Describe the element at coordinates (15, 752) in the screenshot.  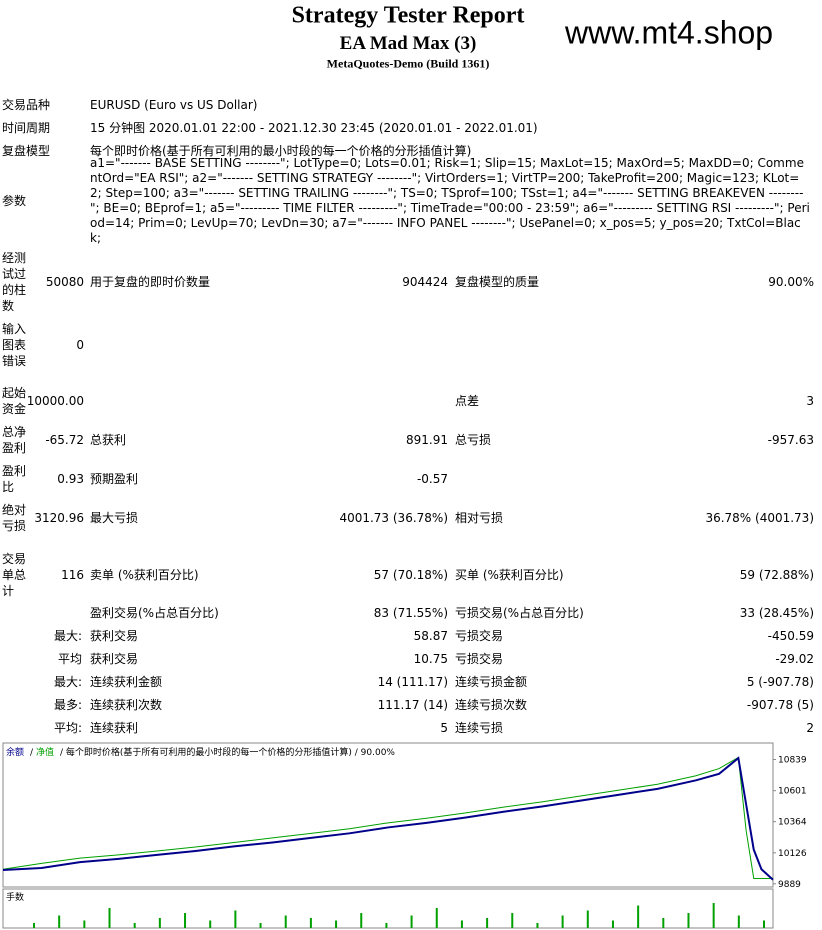
I see `legend-entry: 余额` at that location.